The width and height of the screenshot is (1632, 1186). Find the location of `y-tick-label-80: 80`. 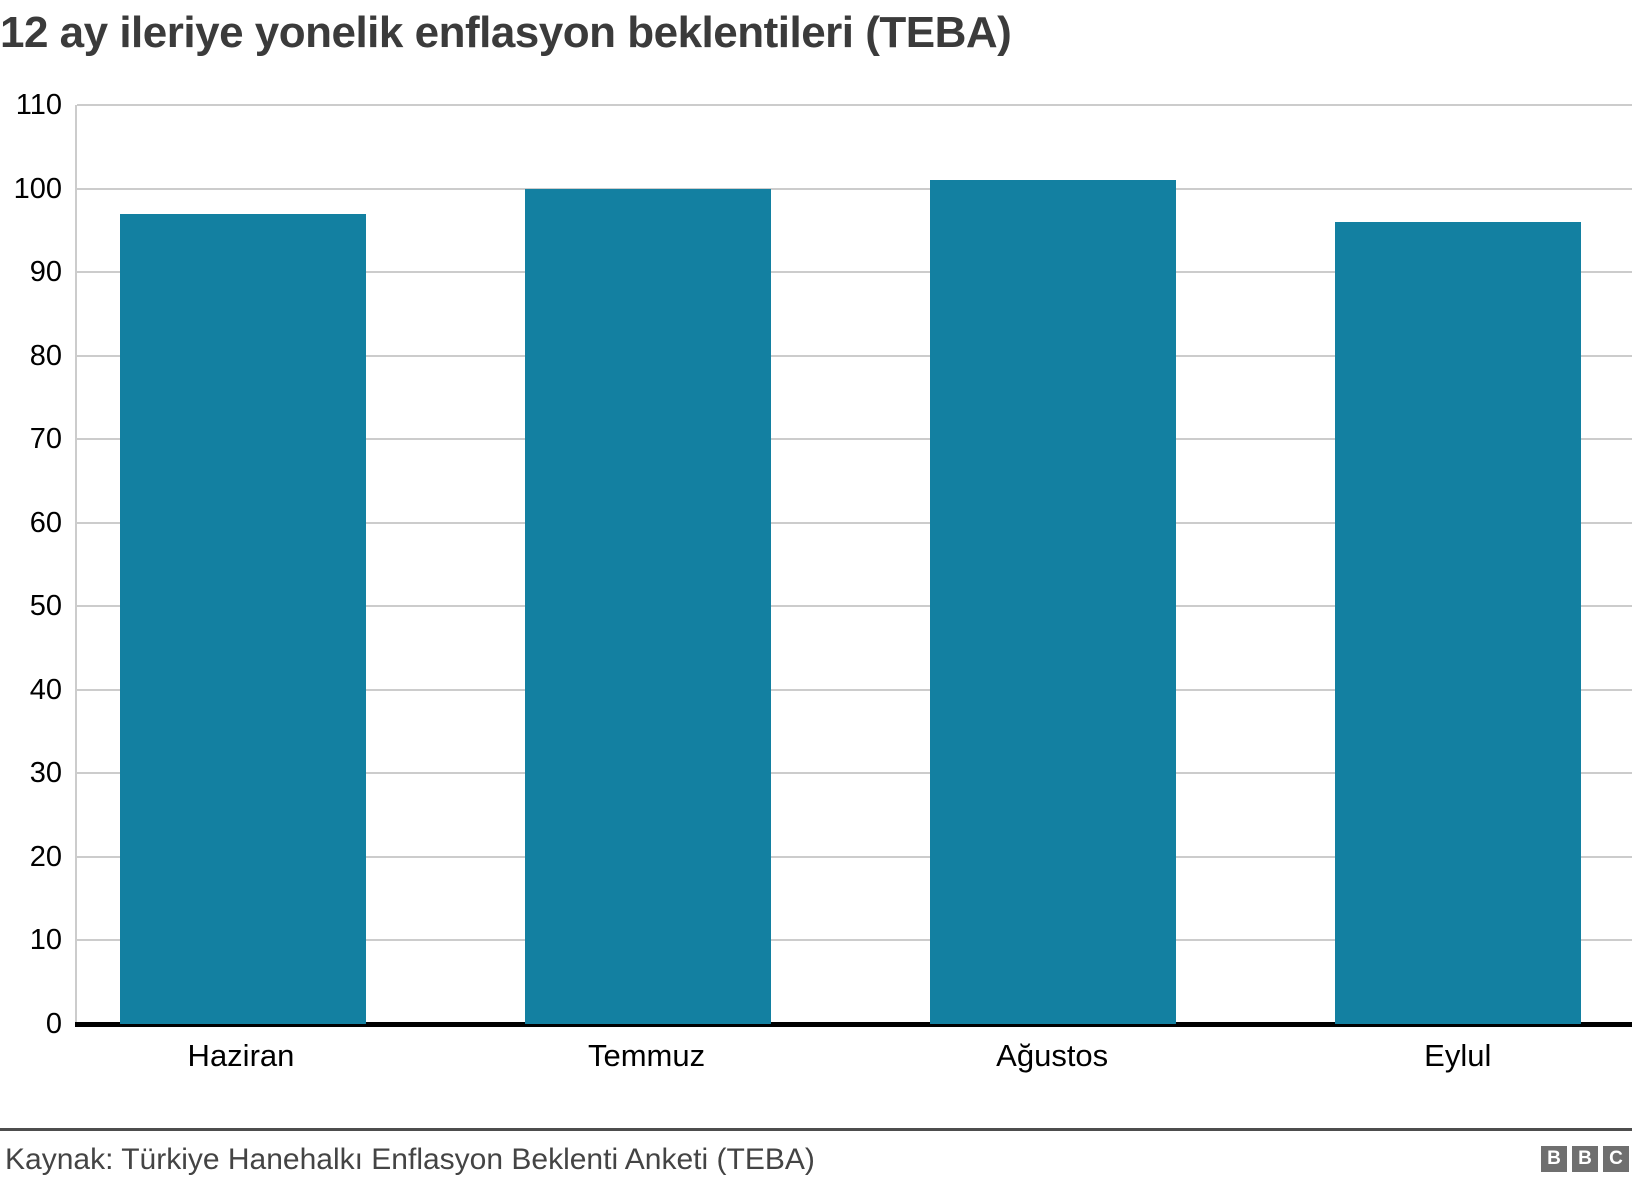

y-tick-label-80: 80 is located at coordinates (45, 355).